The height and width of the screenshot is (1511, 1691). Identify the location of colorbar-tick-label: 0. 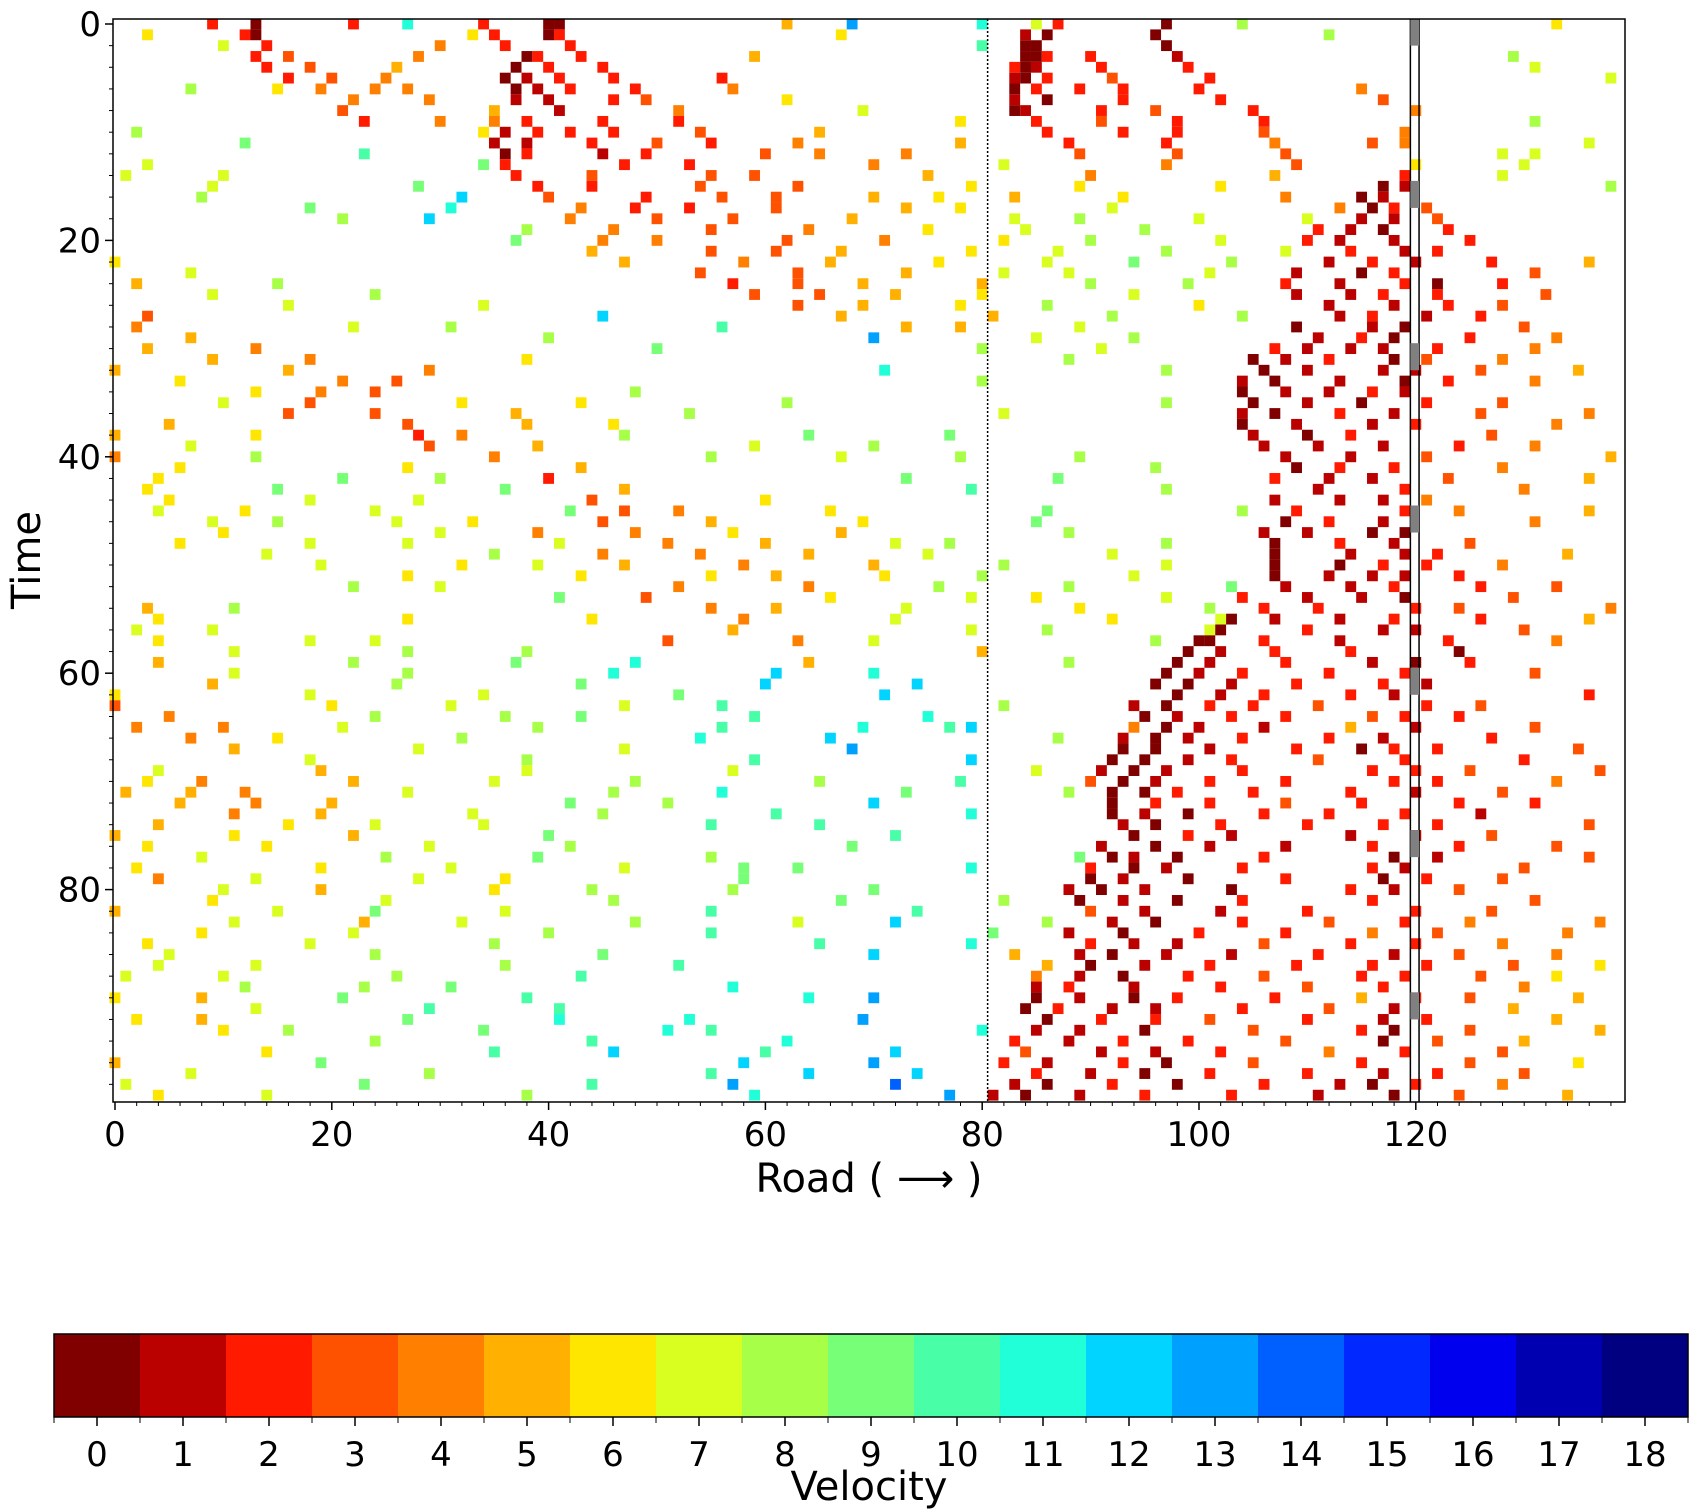
(97, 1455).